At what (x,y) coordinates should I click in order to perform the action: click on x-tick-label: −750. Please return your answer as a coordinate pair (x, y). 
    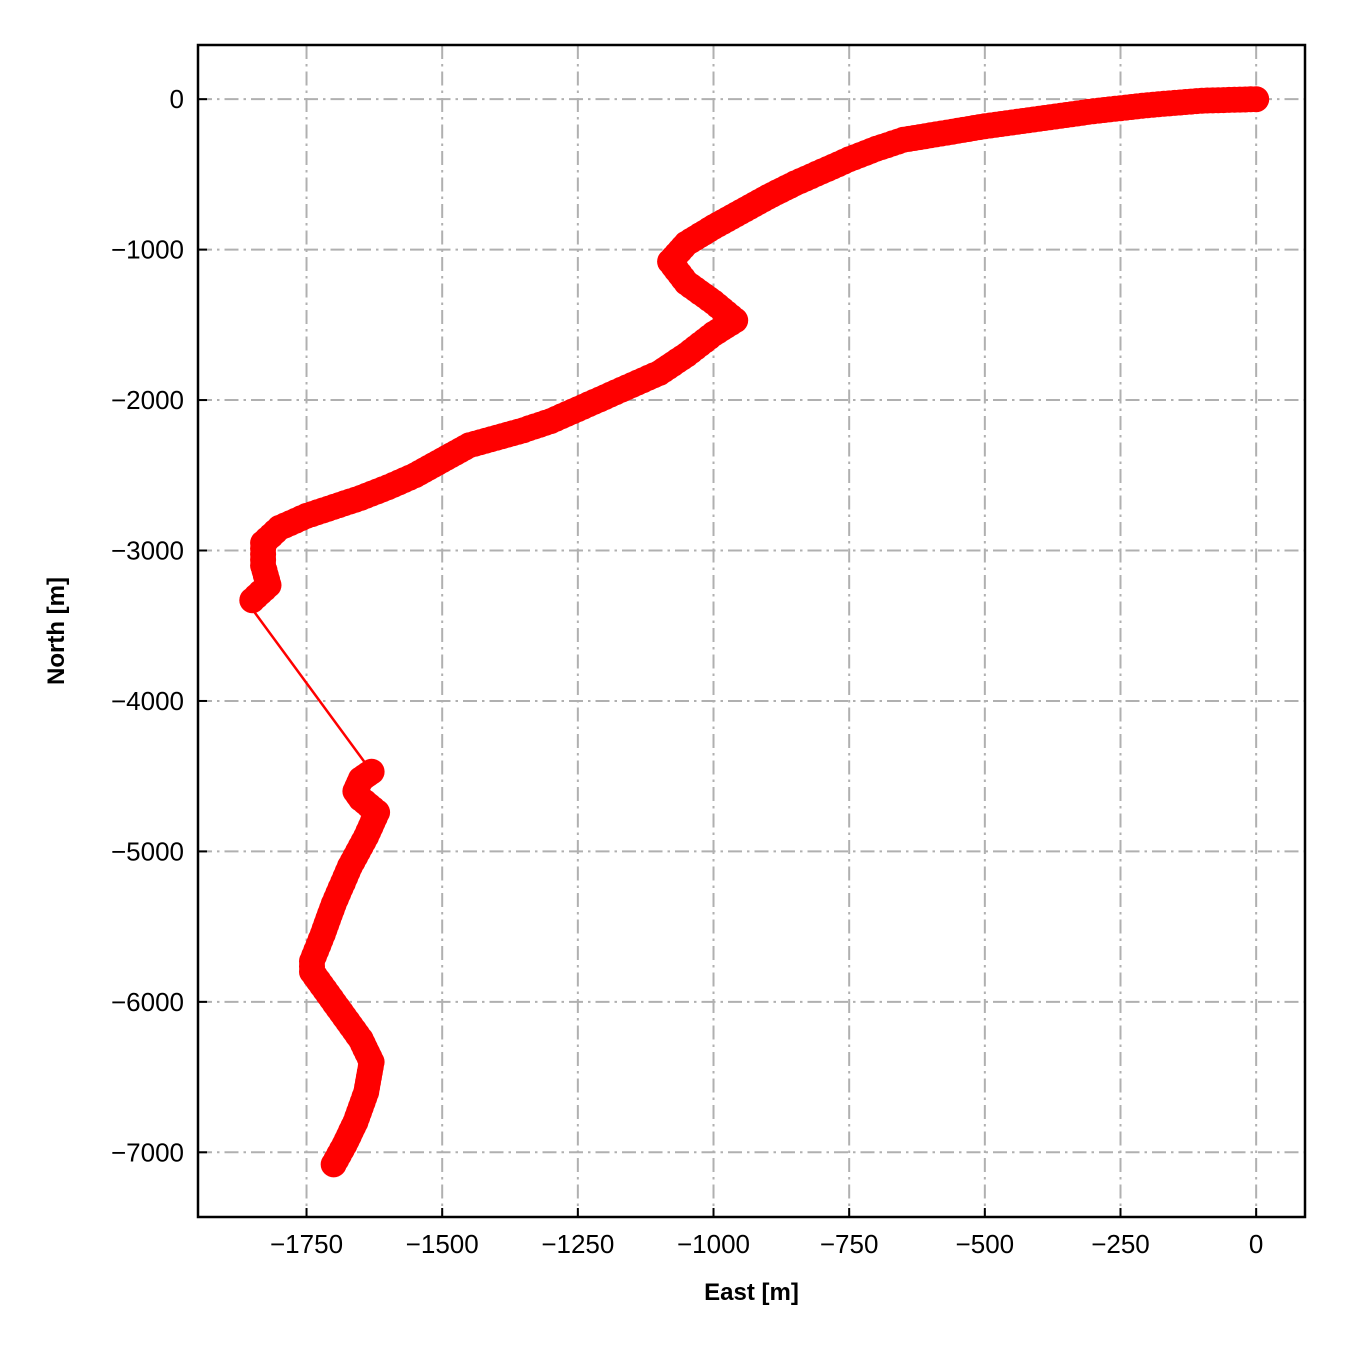
    Looking at the image, I should click on (849, 1244).